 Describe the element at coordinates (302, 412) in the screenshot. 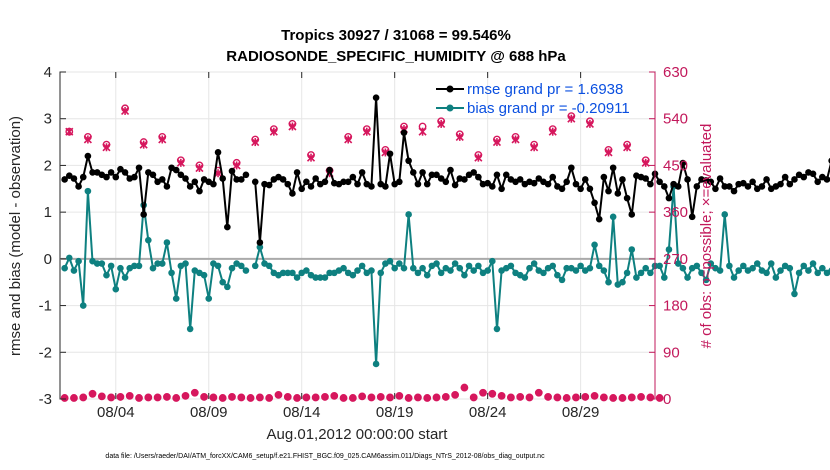

I see `x-tick-label: 08/14` at that location.